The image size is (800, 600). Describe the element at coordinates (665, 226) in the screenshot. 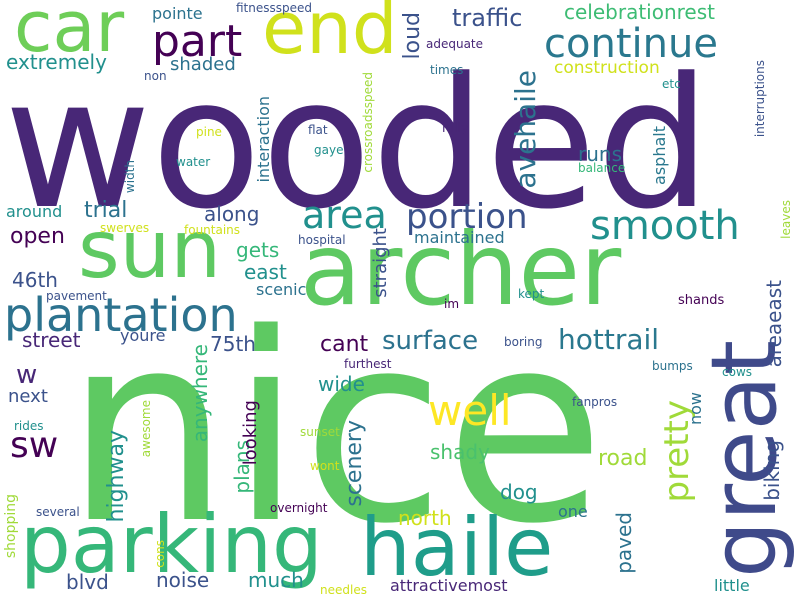

I see `word-smooth: smooth` at that location.